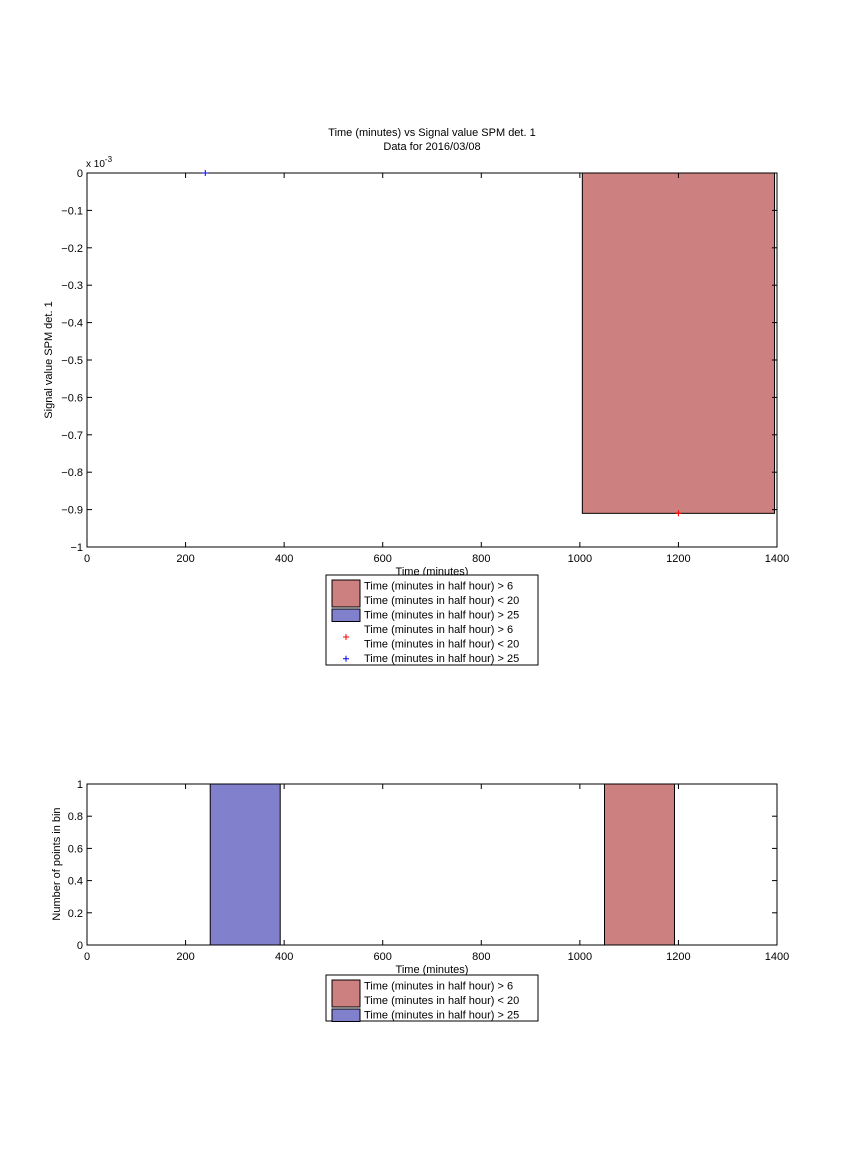  I want to click on y-axis-label: Number of points in bin, so click(57, 863).